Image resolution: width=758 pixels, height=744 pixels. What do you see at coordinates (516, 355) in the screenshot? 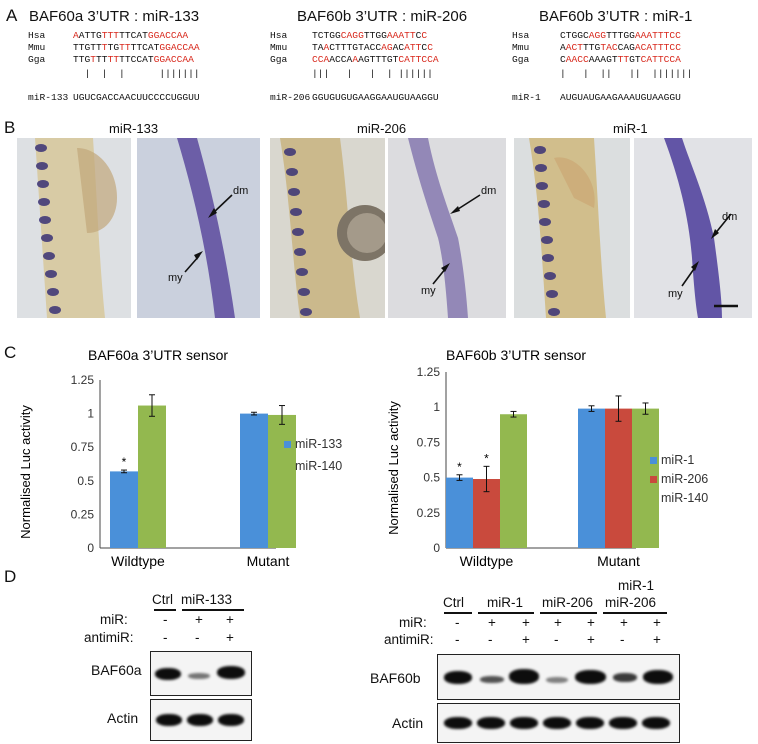
I see `chart-title: BAF60b 3’UTR sensor` at bounding box center [516, 355].